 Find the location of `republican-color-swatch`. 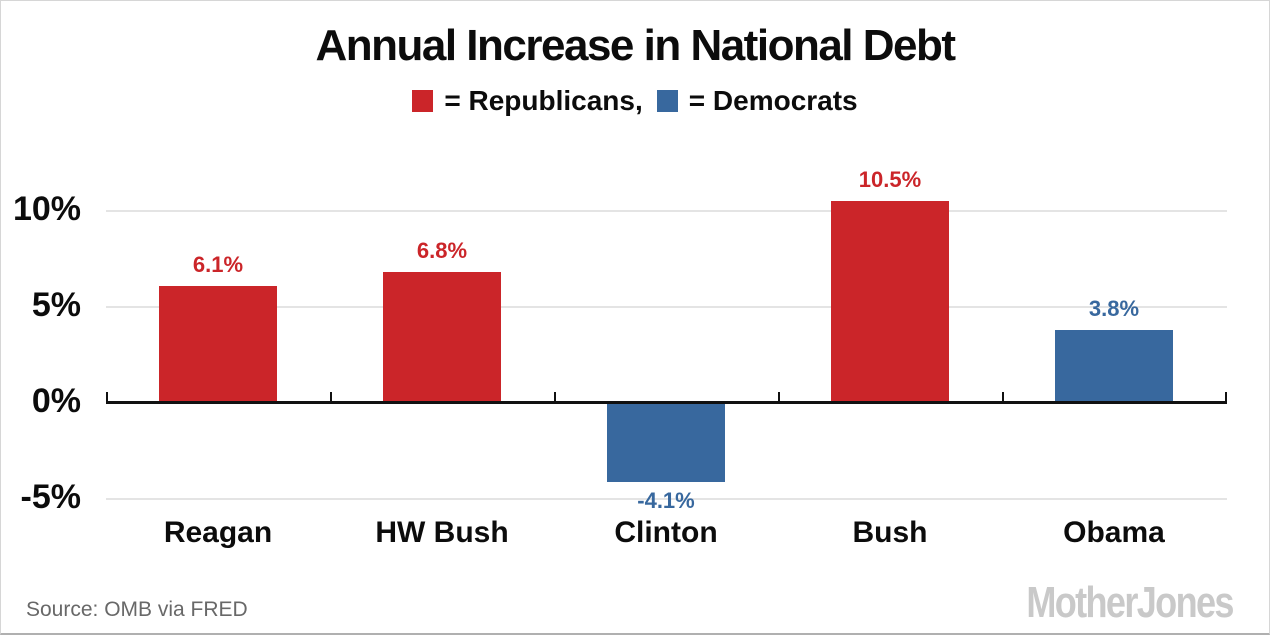

republican-color-swatch is located at coordinates (423, 101).